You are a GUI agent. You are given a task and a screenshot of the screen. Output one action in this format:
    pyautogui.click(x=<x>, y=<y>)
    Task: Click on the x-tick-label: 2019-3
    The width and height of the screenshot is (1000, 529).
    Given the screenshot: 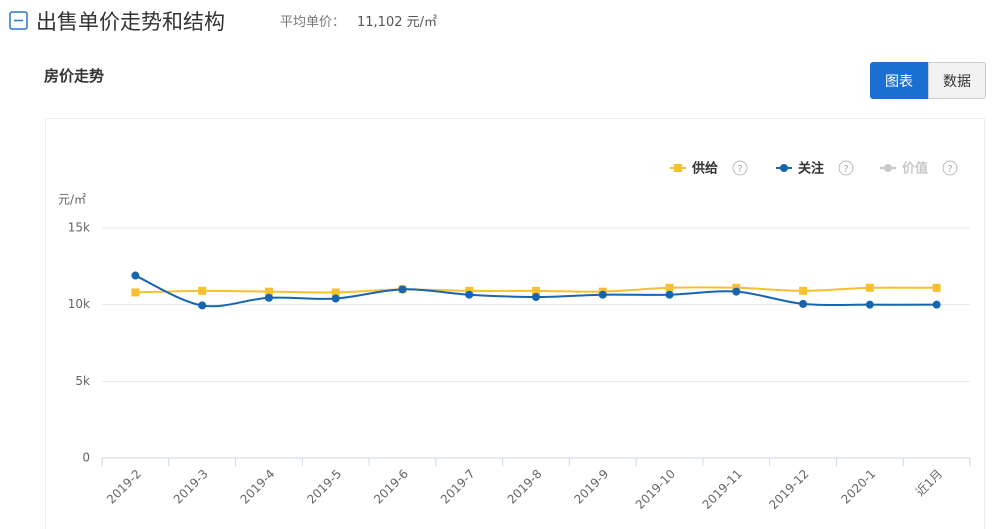 What is the action you would take?
    pyautogui.click(x=191, y=487)
    